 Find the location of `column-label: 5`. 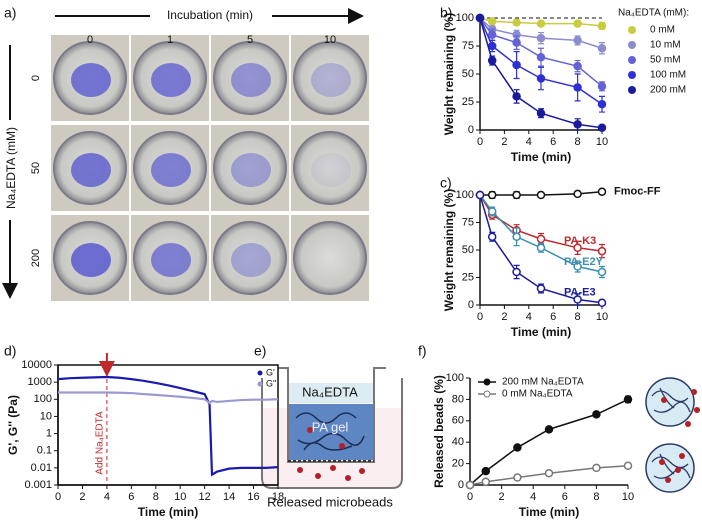

column-label: 5 is located at coordinates (250, 40).